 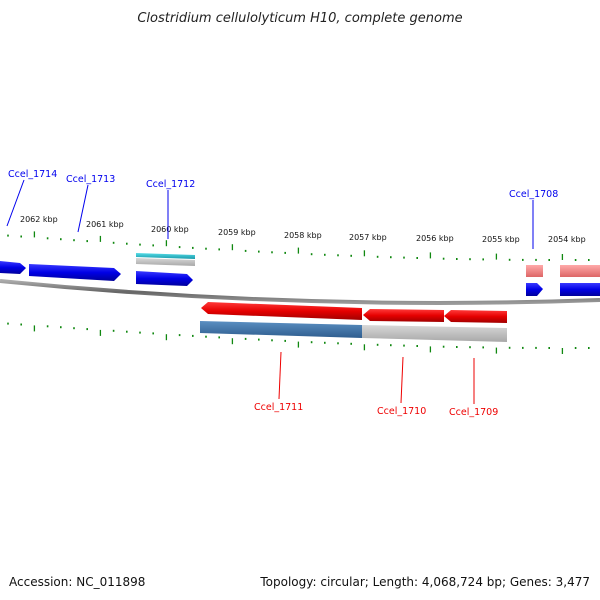 I want to click on gene-label: Ccel_1711, so click(x=278, y=407).